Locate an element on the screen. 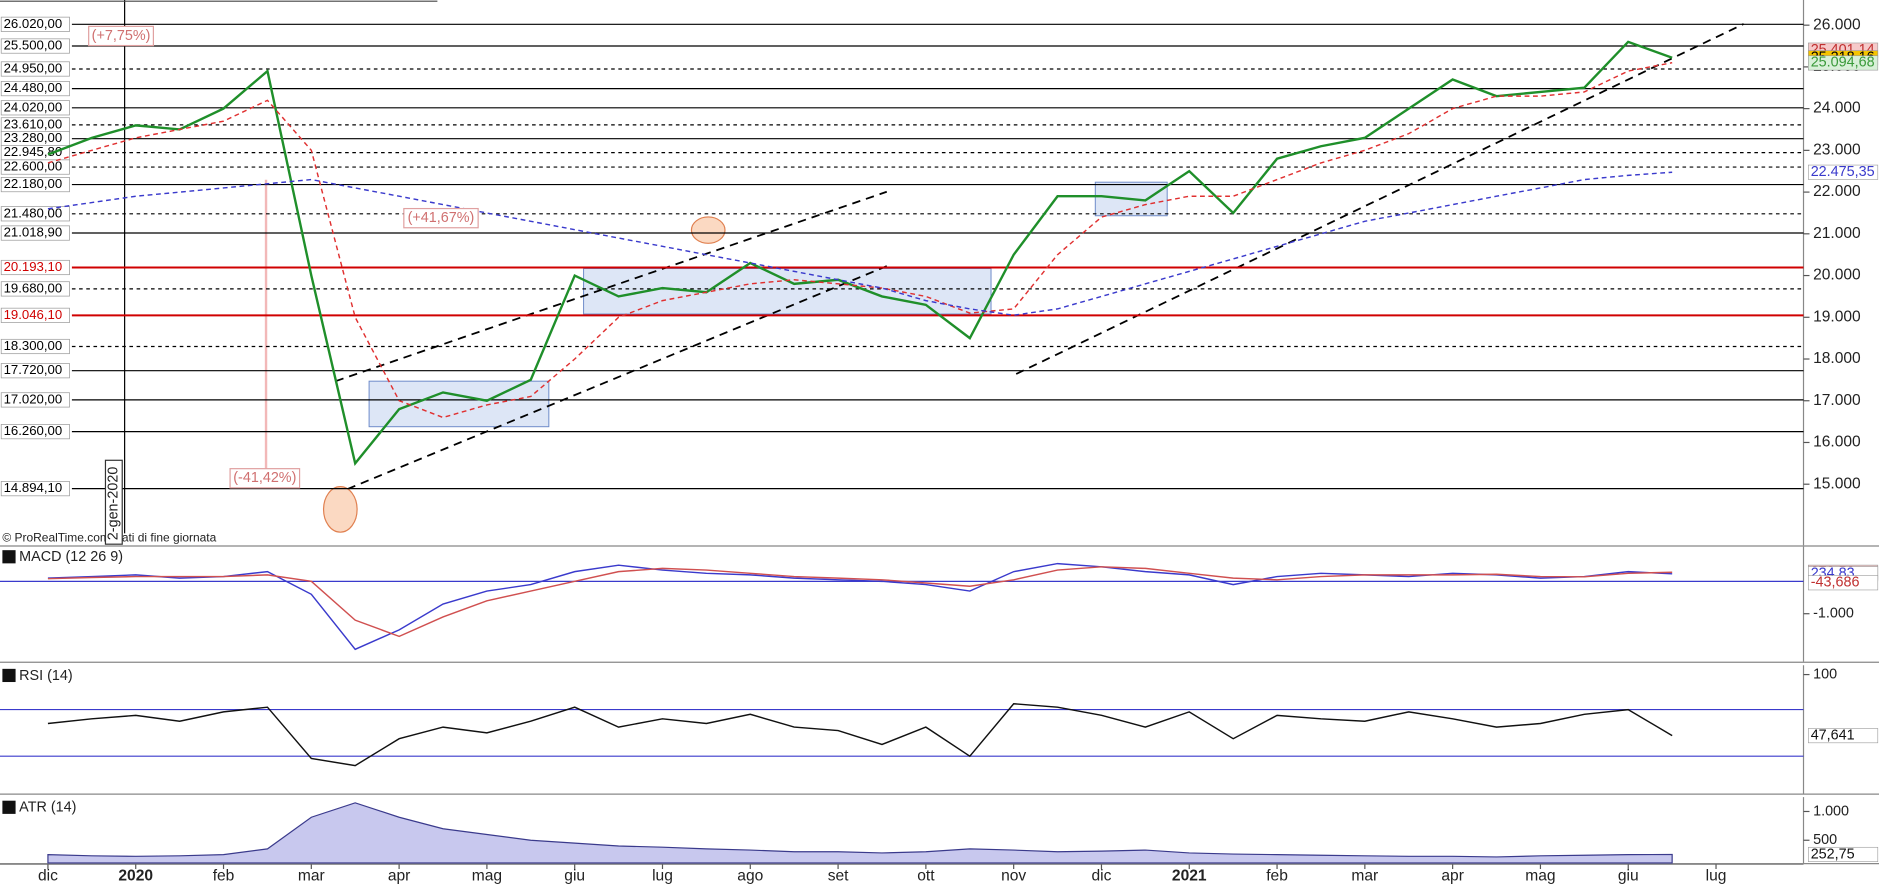 The image size is (1879, 887). level-label: 22.600,00 is located at coordinates (33, 166).